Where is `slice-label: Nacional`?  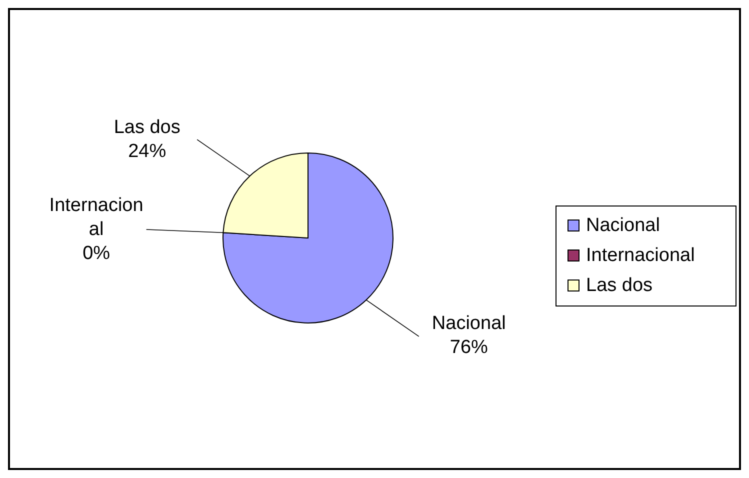
slice-label: Nacional is located at coordinates (469, 323).